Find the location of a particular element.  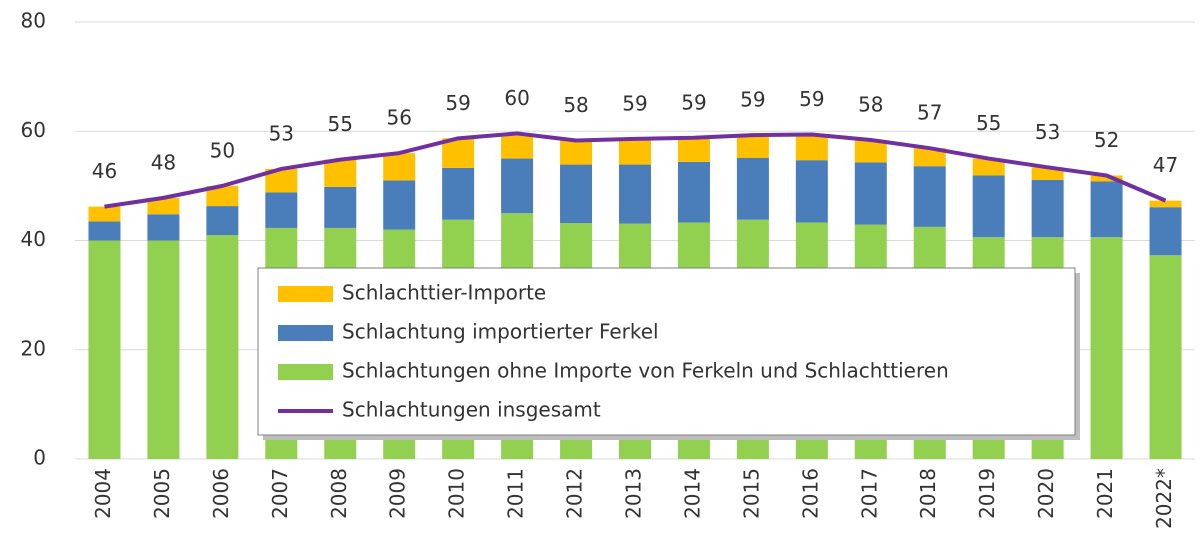

legend-label: Schlachtungen insgesamt is located at coordinates (471, 410).